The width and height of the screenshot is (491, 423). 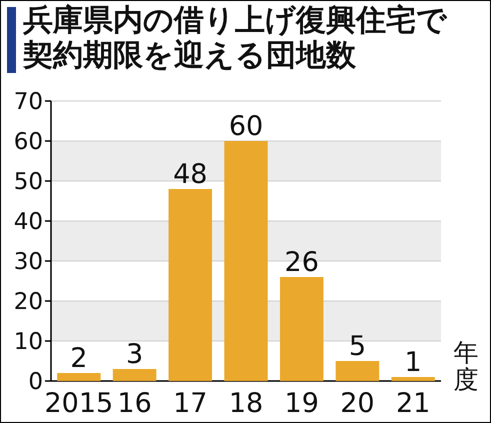 What do you see at coordinates (190, 403) in the screenshot?
I see `x-tick-label: 17` at bounding box center [190, 403].